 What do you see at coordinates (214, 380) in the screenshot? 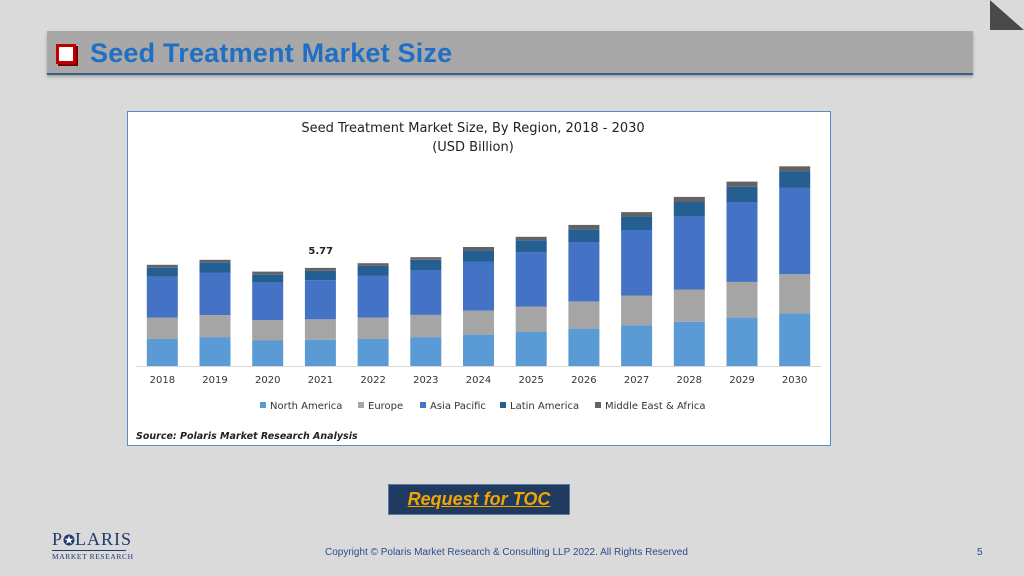
I see `x-tick-2019: 2019` at bounding box center [214, 380].